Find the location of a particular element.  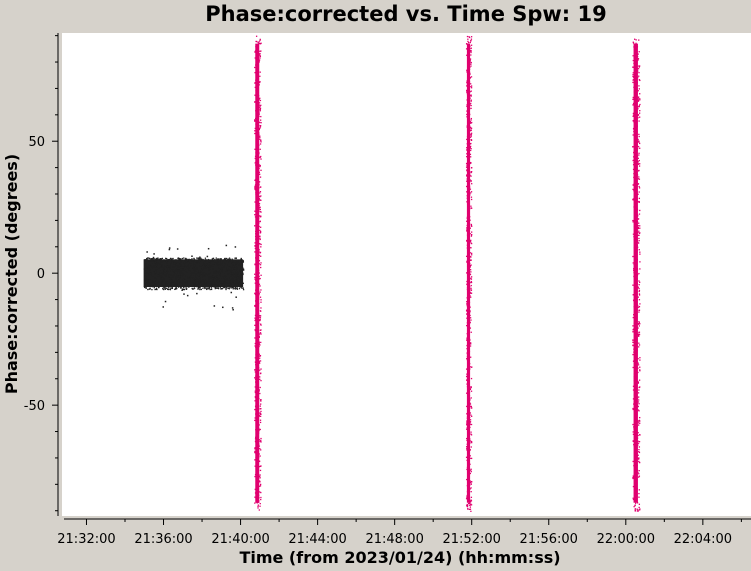

data-points-dark is located at coordinates (194, 277).